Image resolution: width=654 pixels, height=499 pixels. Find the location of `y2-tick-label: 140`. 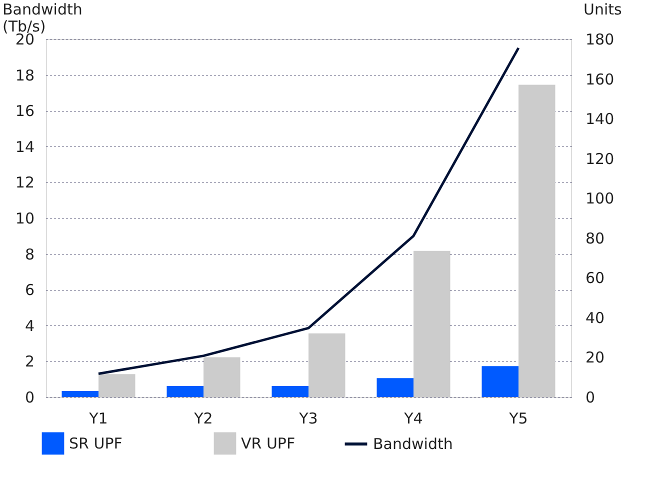

y2-tick-label: 140 is located at coordinates (600, 119).